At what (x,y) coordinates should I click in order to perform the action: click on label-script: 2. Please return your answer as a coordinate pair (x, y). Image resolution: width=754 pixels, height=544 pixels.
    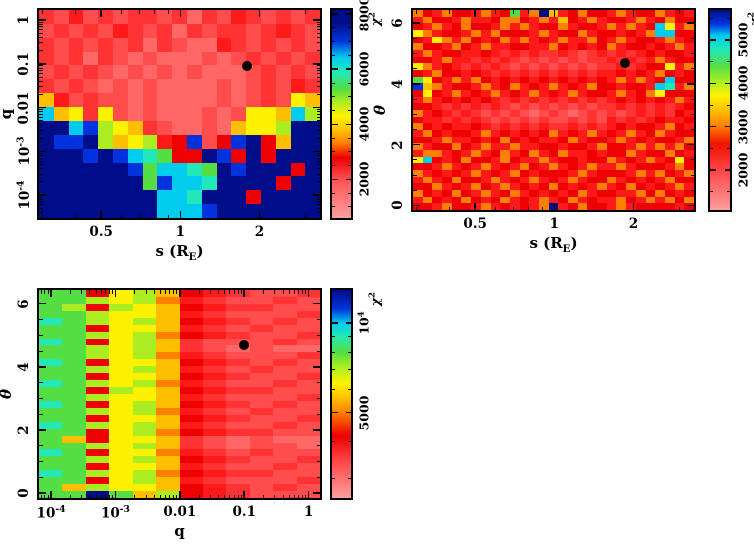
    Looking at the image, I should click on (372, 294).